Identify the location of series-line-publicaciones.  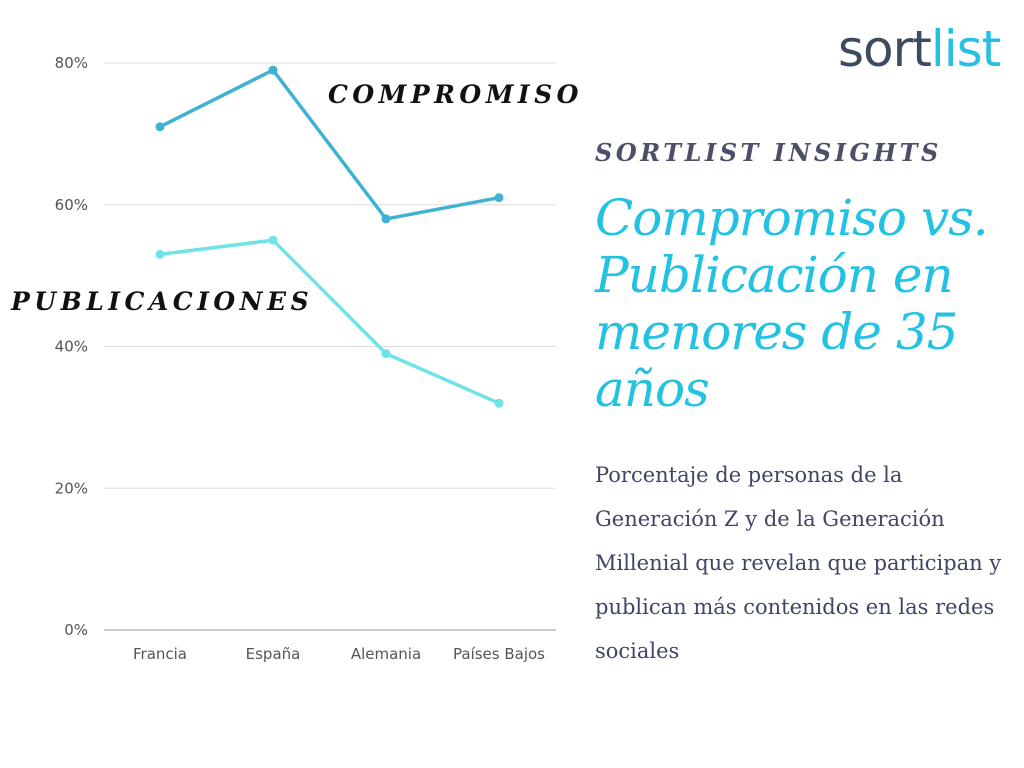
(329, 321).